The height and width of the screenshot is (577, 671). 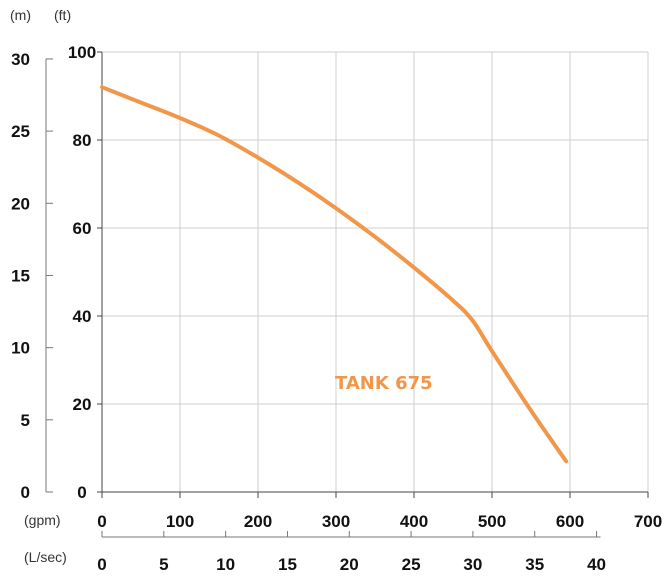 I want to click on lsec-tick-10: 10, so click(x=225, y=564).